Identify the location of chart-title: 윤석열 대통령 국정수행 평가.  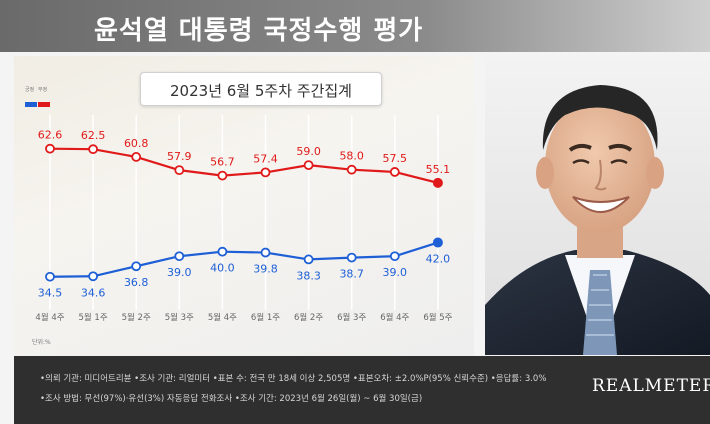
(259, 31).